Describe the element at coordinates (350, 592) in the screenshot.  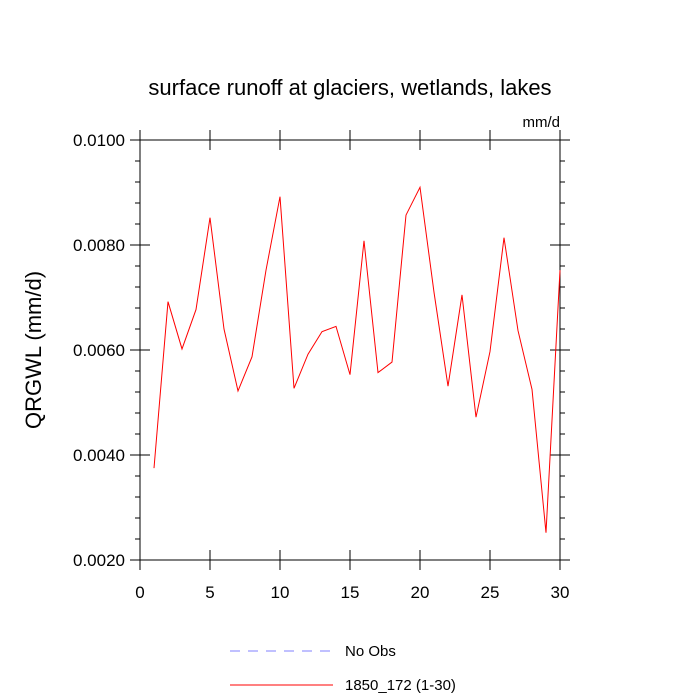
I see `x-tick-label: 15` at that location.